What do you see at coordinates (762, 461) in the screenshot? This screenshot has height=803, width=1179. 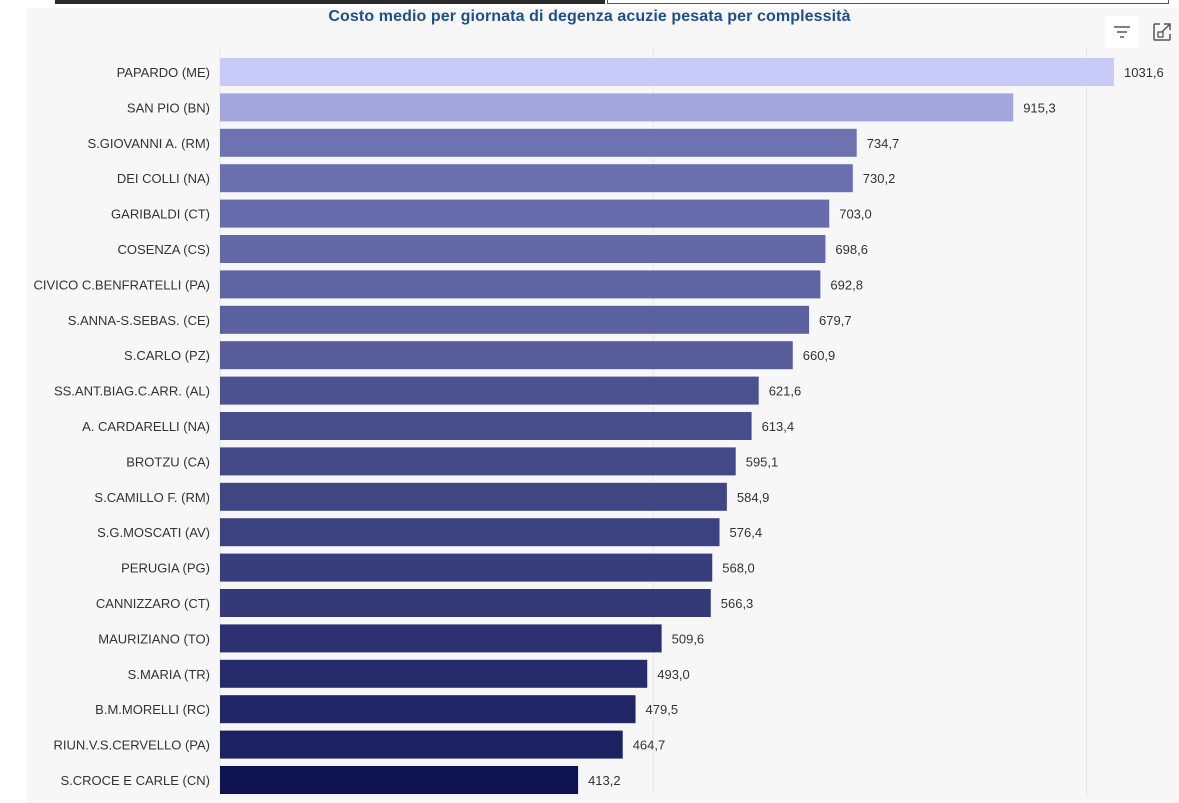 I see `data-label: 595,1` at bounding box center [762, 461].